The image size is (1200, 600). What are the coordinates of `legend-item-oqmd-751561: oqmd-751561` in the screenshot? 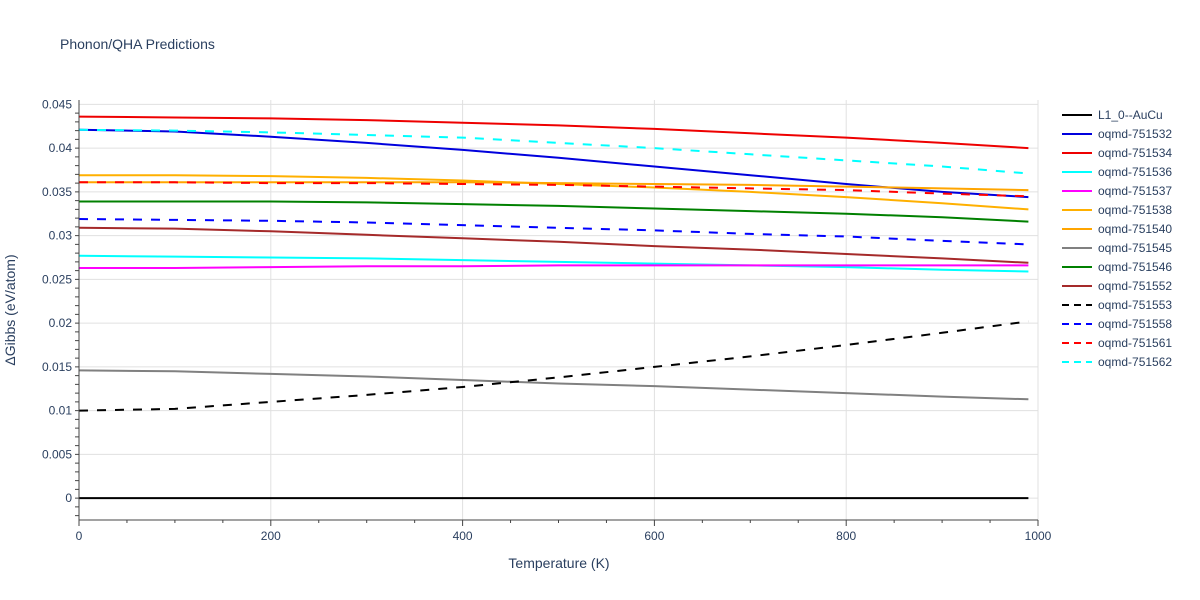 It's located at (1117, 343).